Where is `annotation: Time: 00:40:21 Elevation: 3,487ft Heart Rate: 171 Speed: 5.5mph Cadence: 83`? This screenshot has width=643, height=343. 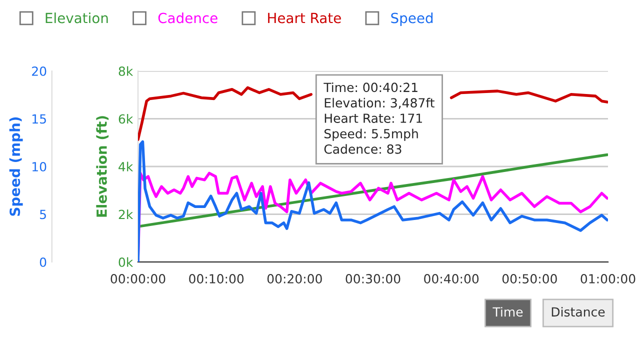 annotation: Time: 00:40:21 Elevation: 3,487ft Heart Rate: 171 Speed: 5.5mph Cadence: 83 is located at coordinates (379, 118).